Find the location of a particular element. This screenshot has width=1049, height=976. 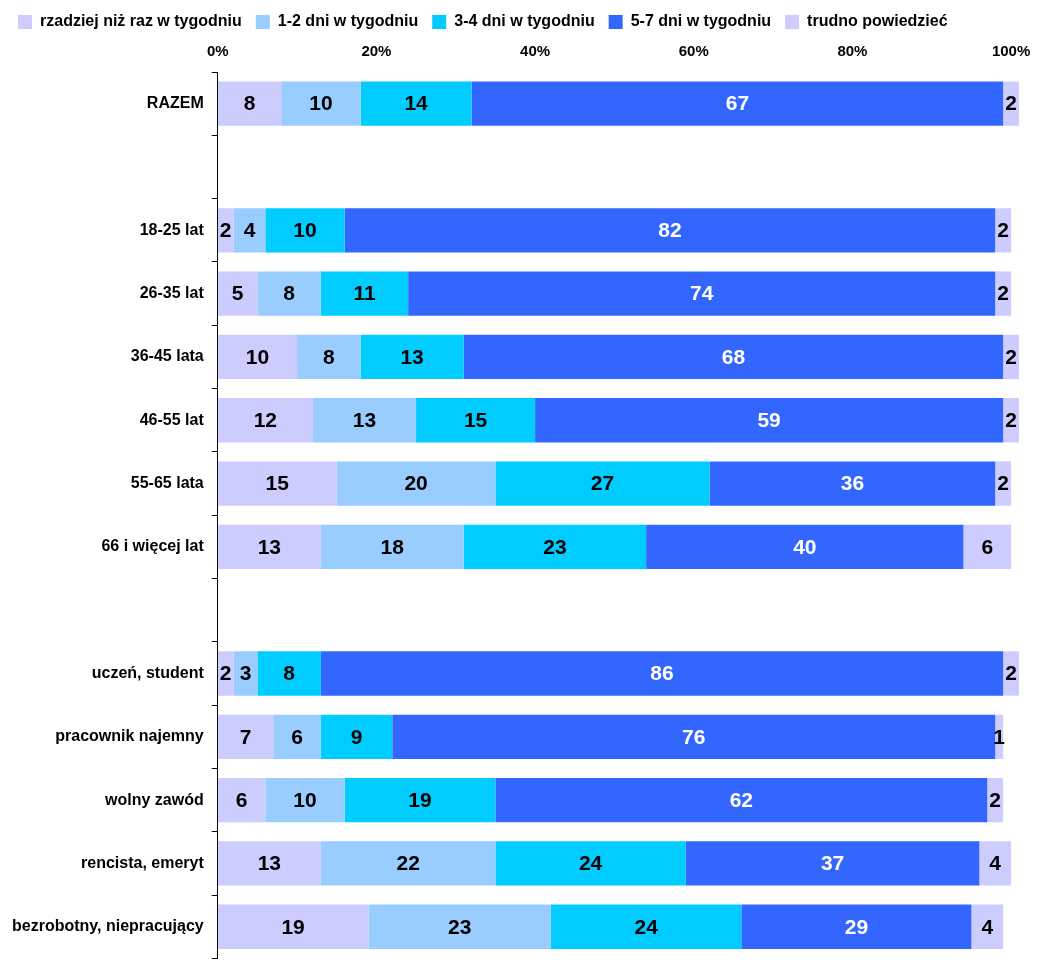

legend-label: rzadziej niż raz w tygodniu is located at coordinates (141, 21).